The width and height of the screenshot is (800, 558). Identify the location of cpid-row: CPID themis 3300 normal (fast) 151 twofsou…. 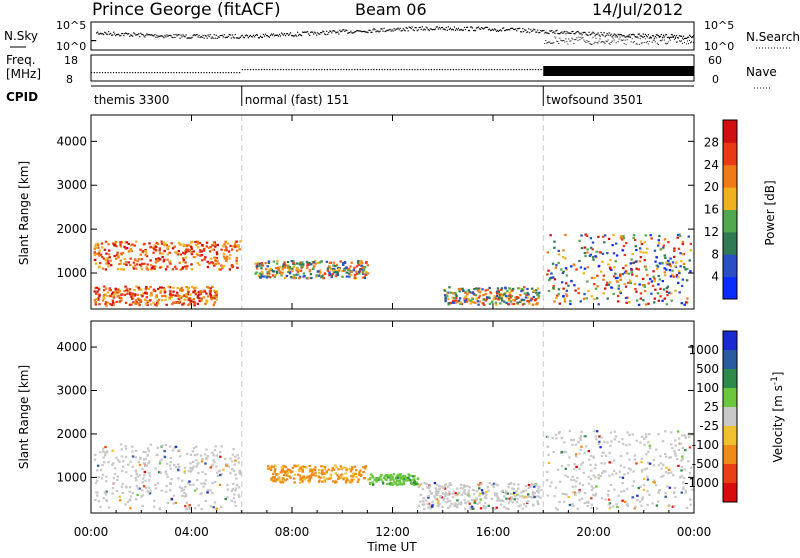
(350, 96).